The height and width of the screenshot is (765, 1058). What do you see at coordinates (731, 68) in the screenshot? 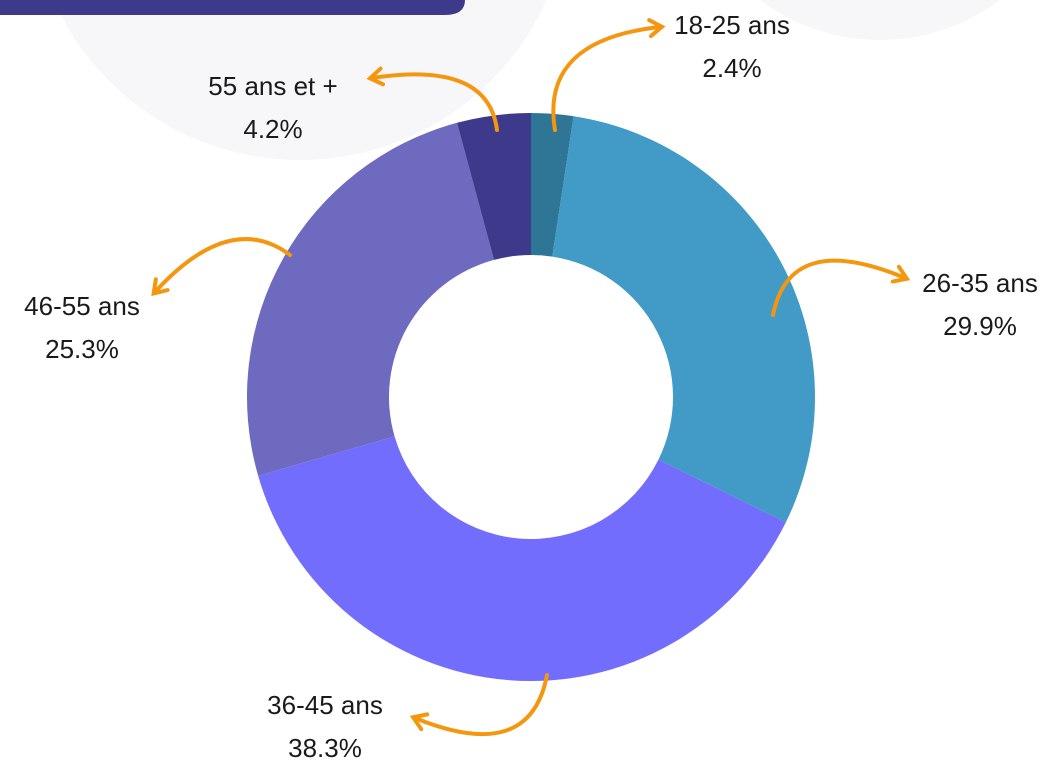
I see `value-label: 2.4%` at bounding box center [731, 68].